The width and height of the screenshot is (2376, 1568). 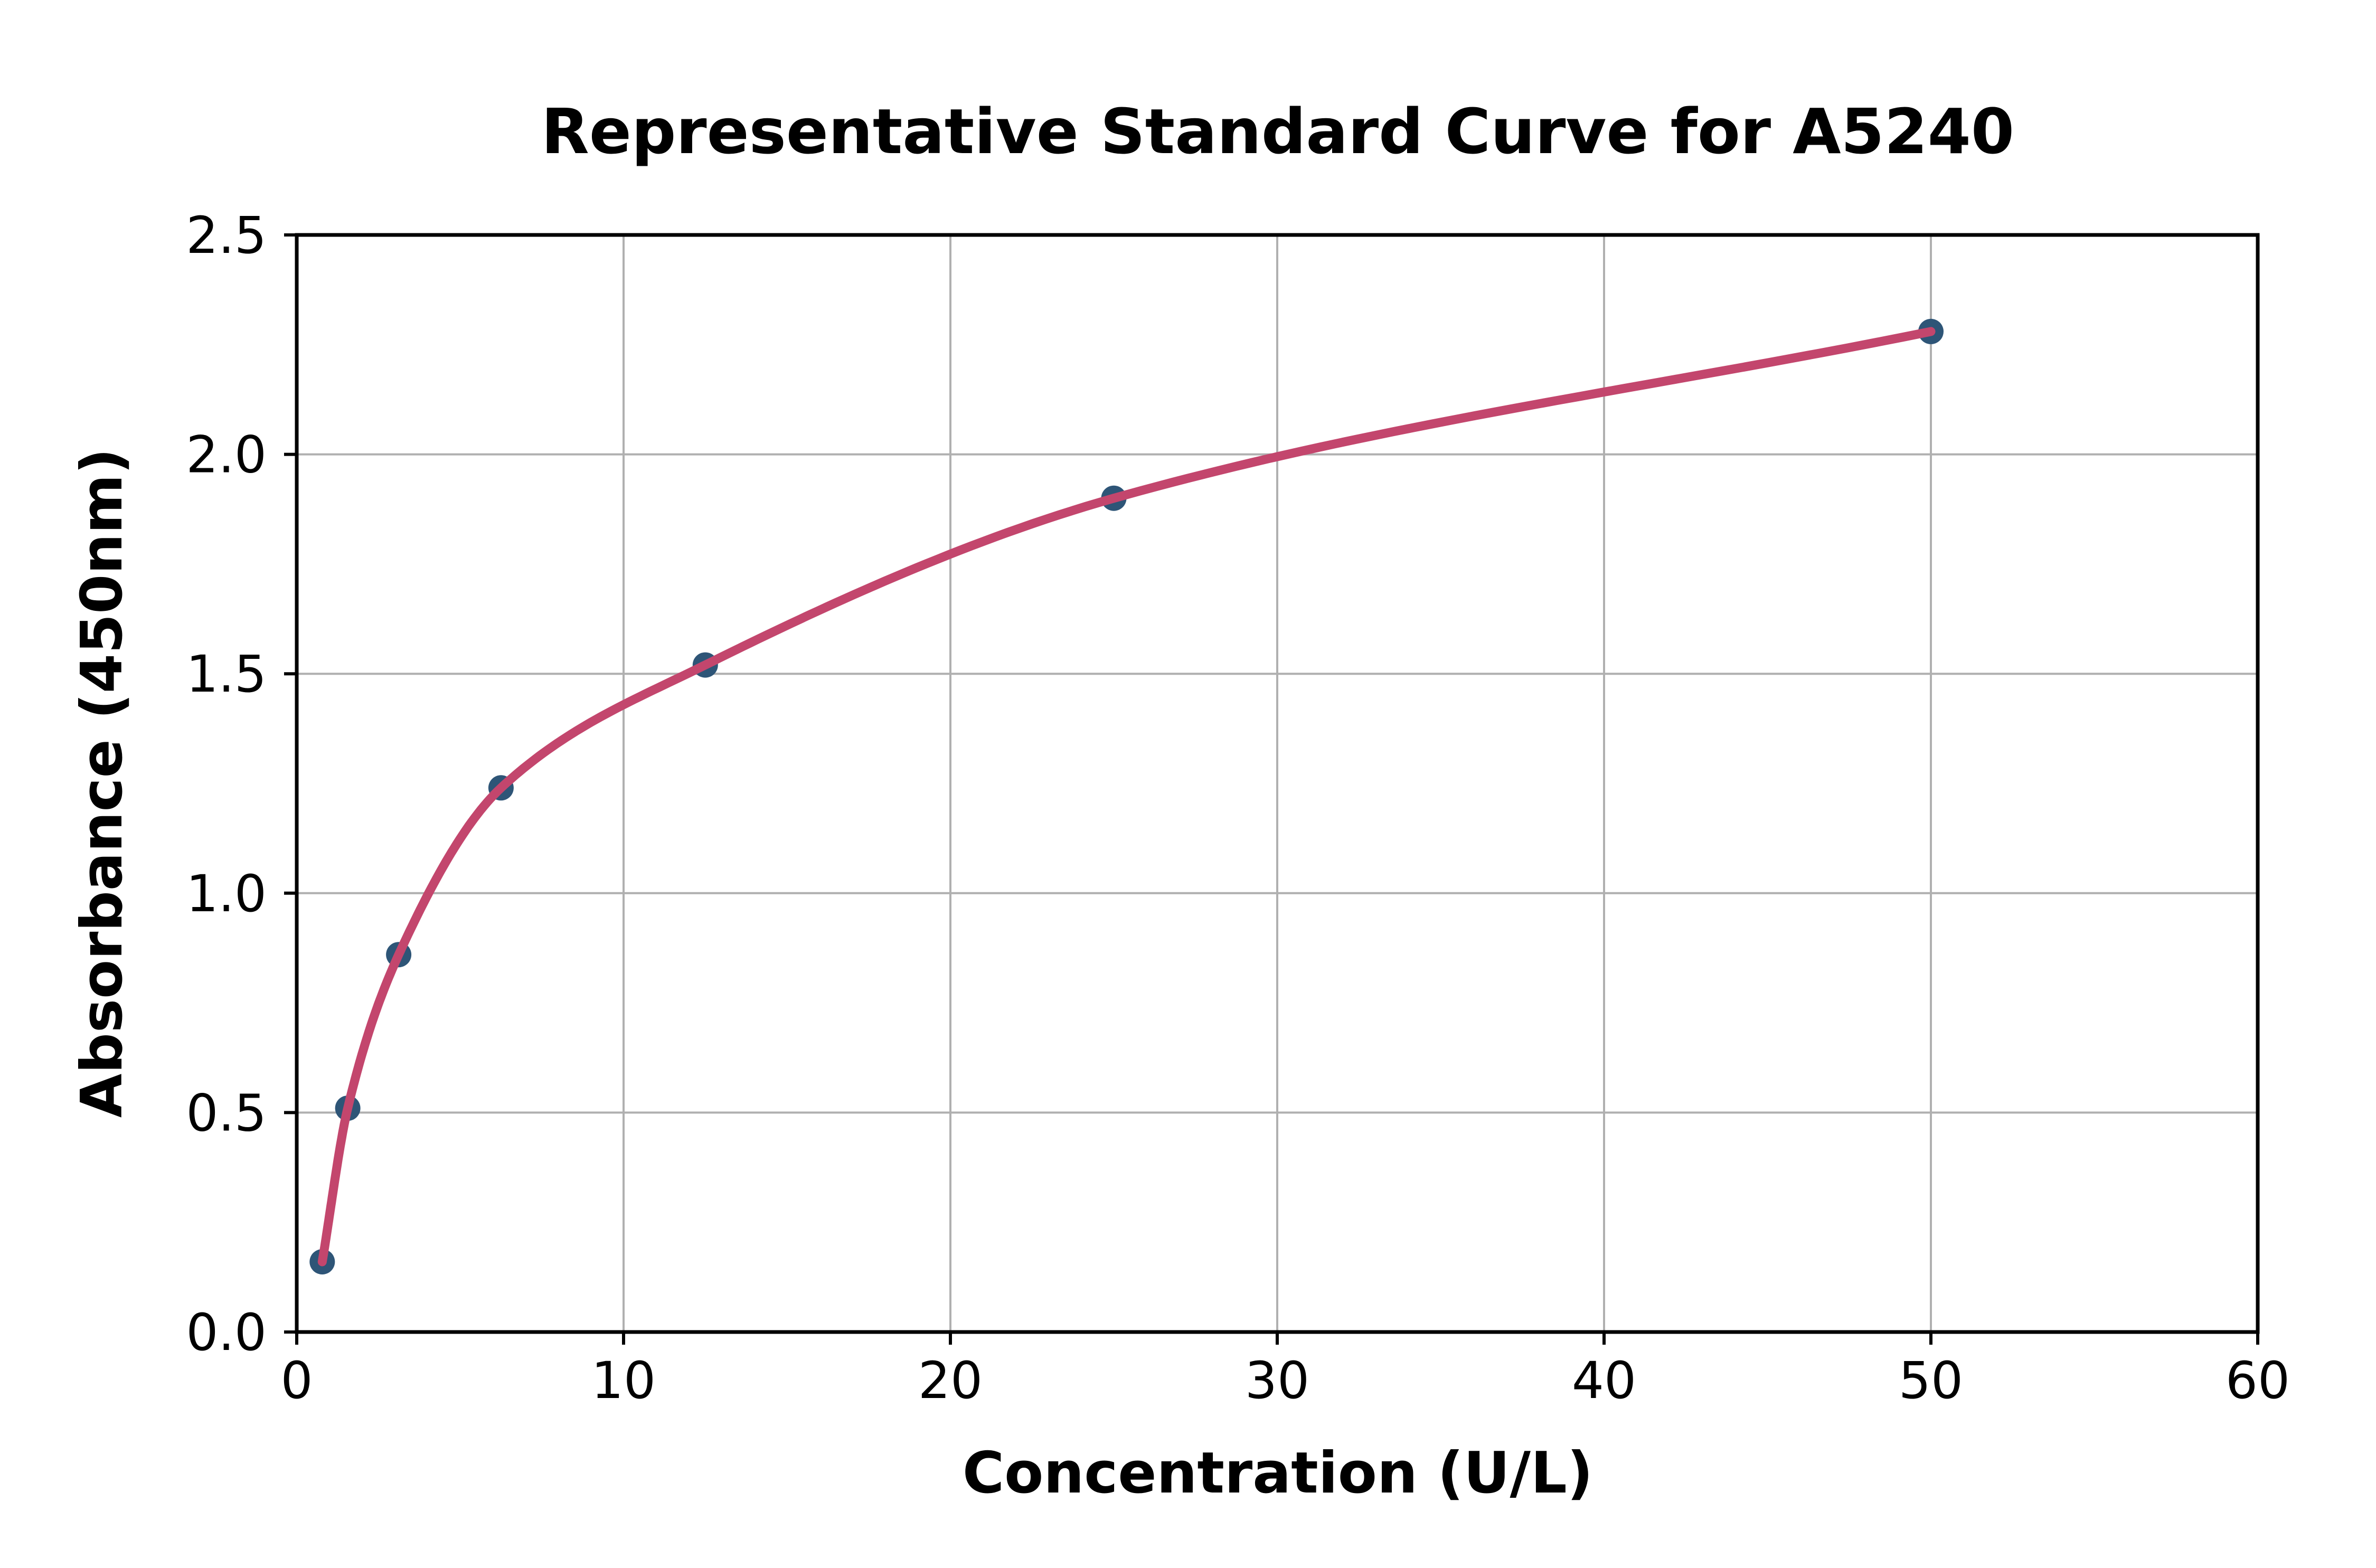 What do you see at coordinates (1604, 1381) in the screenshot?
I see `x-tick-label: 40` at bounding box center [1604, 1381].